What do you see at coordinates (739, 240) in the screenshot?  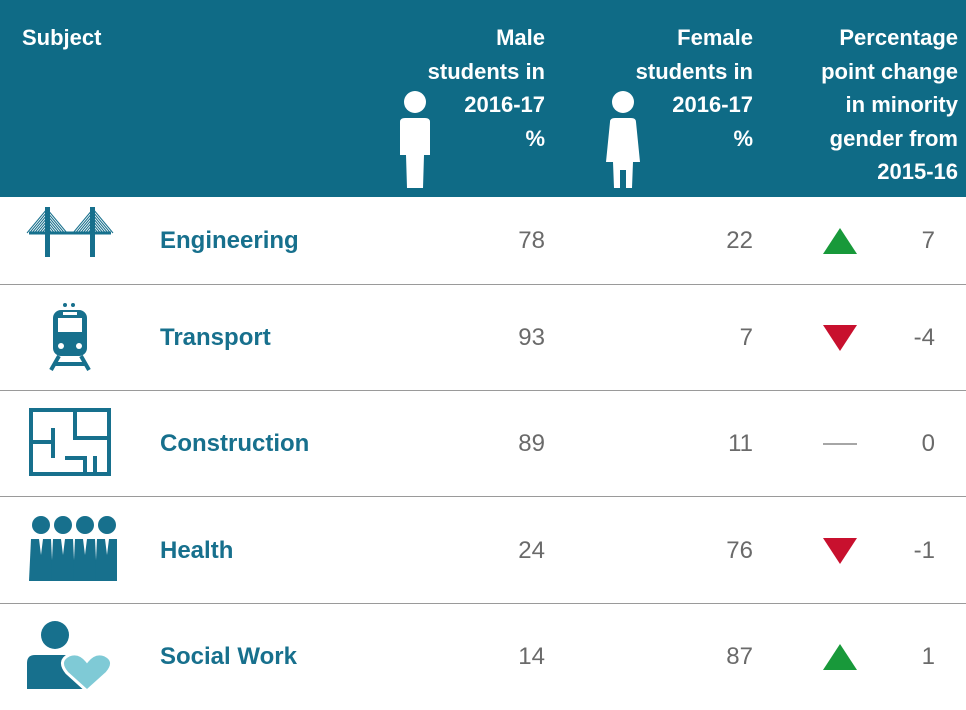 I see `cell-value: 22` at bounding box center [739, 240].